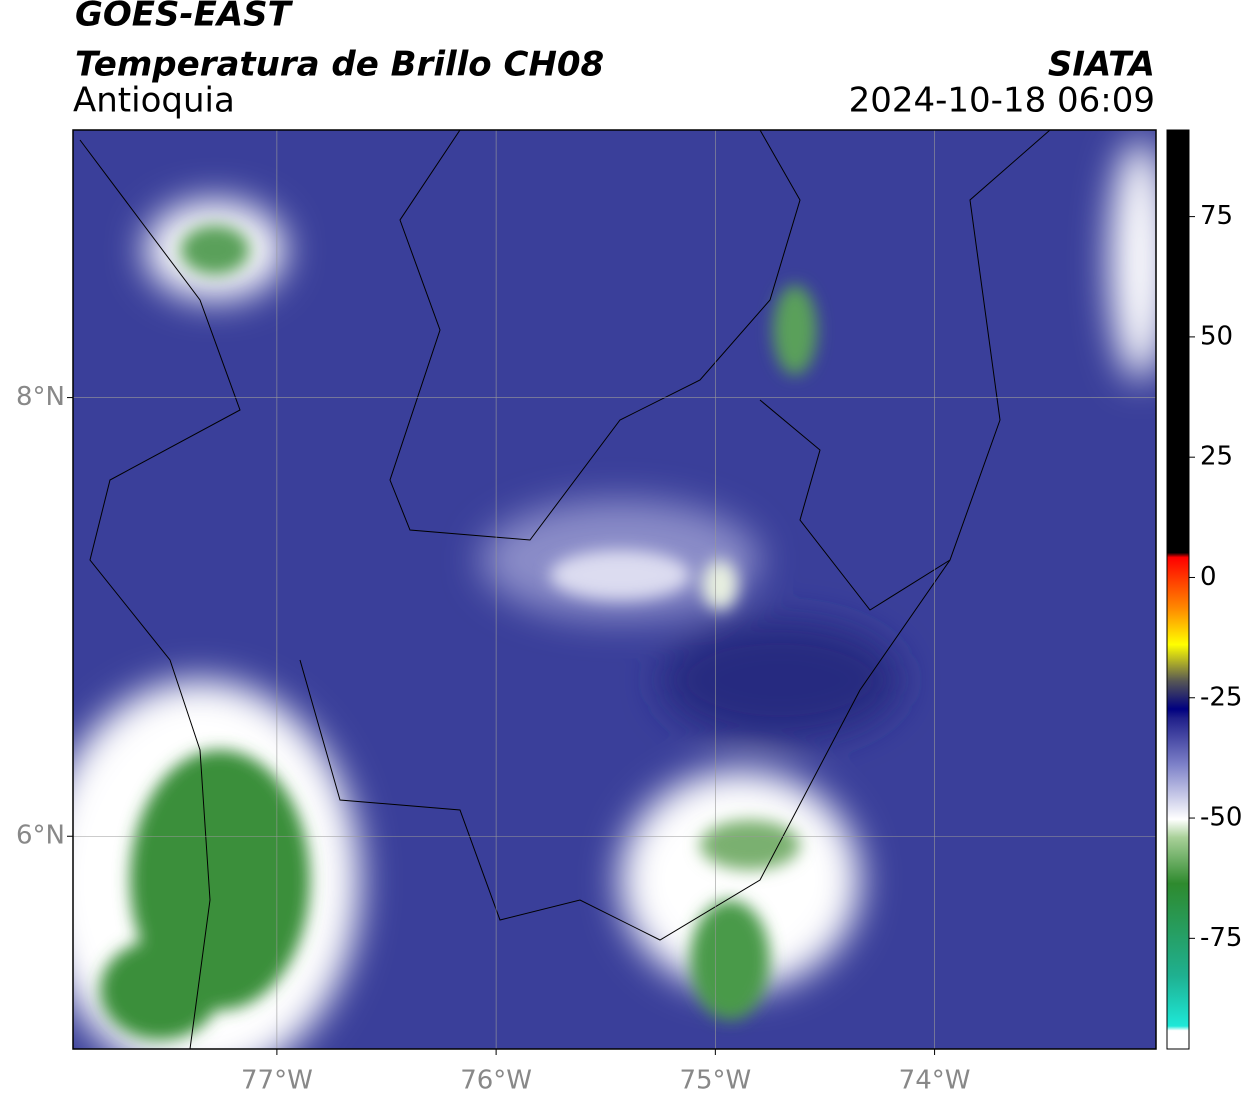  Describe the element at coordinates (496, 1081) in the screenshot. I see `x-tick-label: 76°W` at that location.